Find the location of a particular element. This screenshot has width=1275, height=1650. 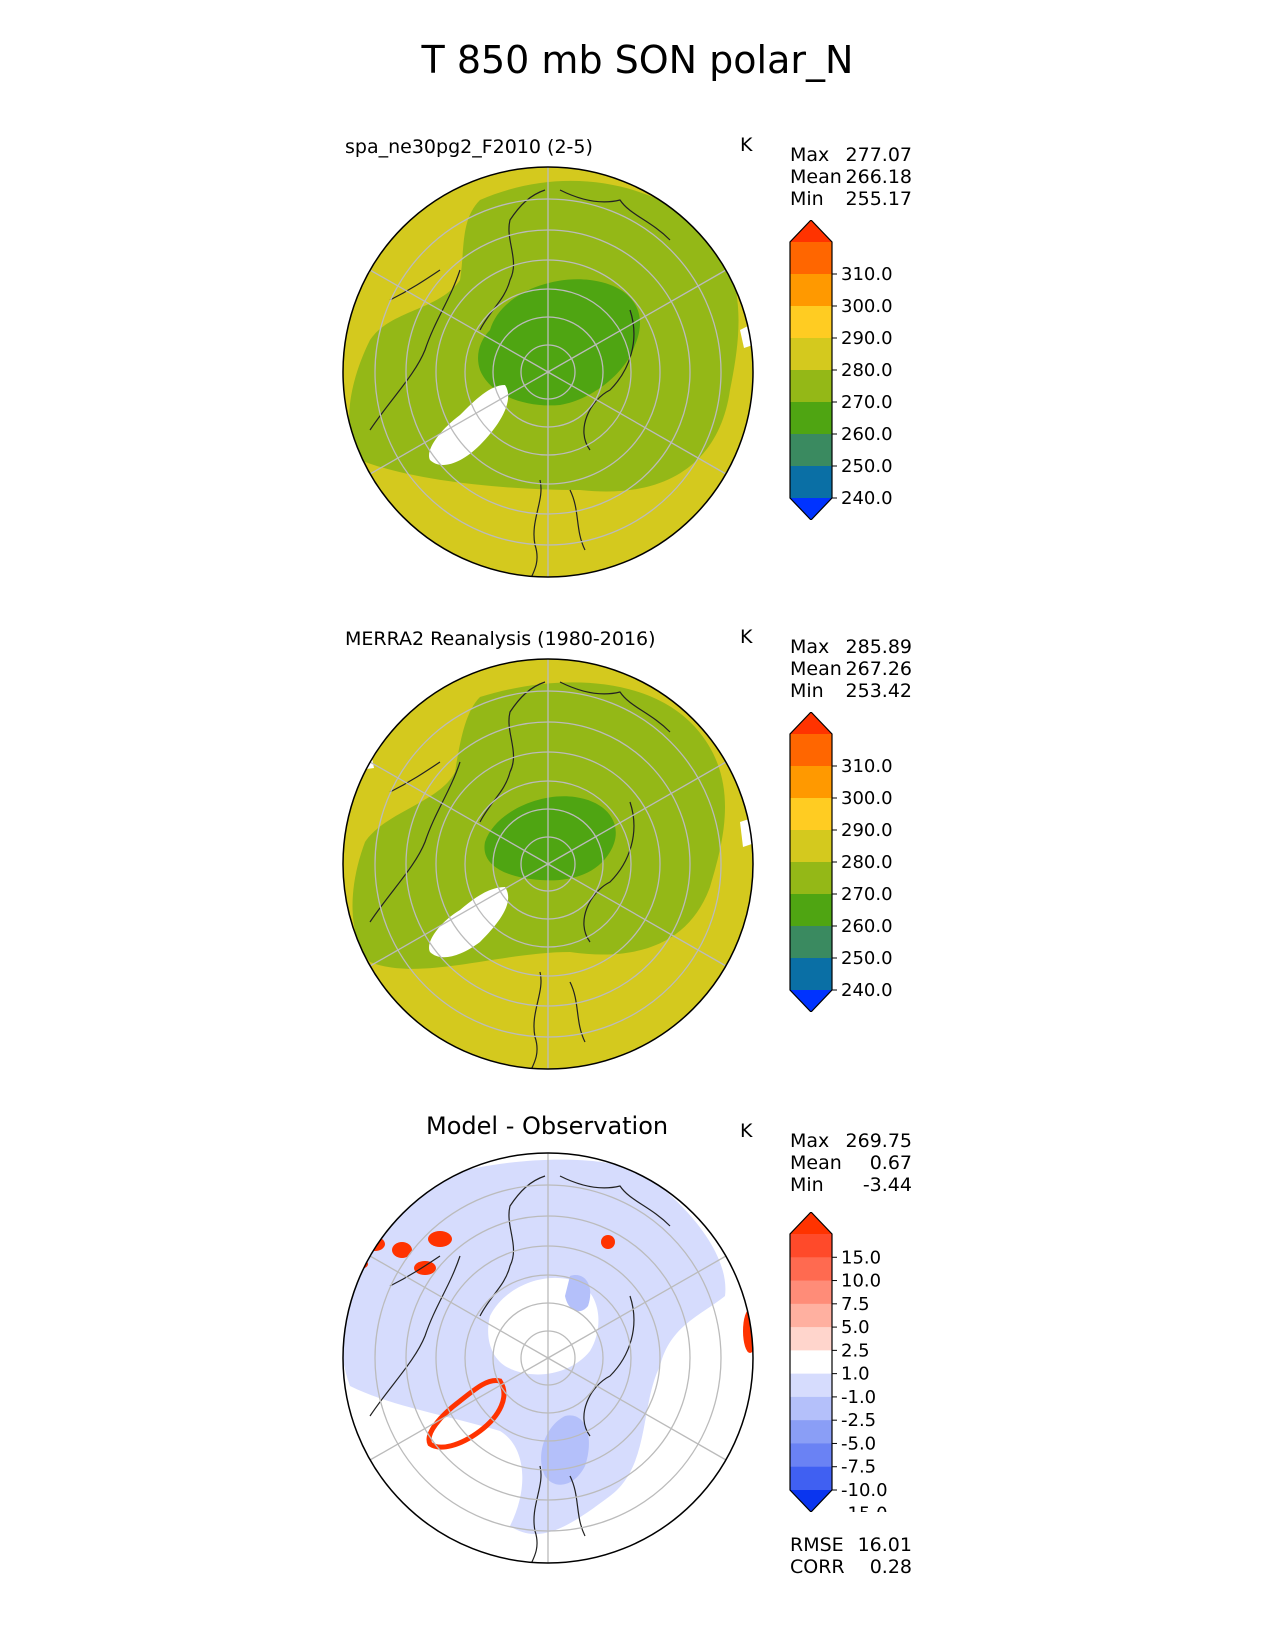

diff-corr-value: 0.28 is located at coordinates (890, 1567).